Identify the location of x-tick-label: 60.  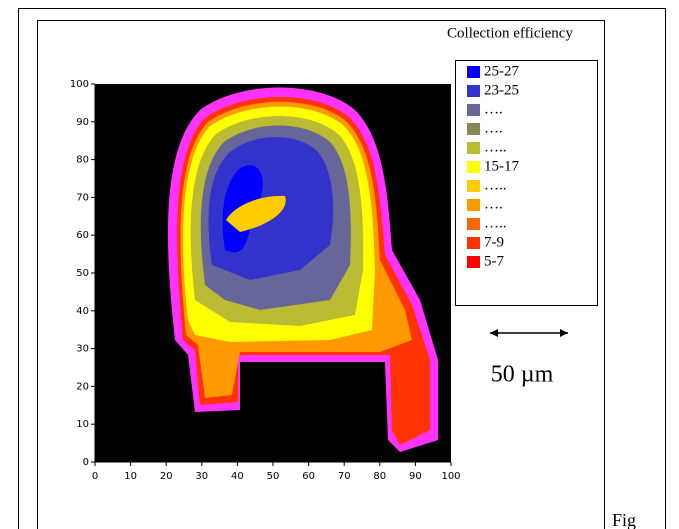
(308, 476).